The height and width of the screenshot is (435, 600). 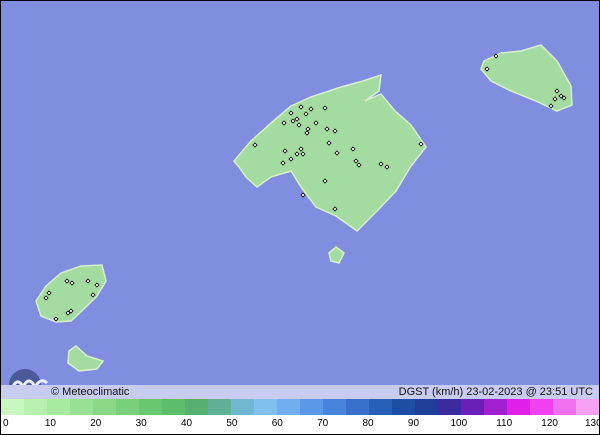 I want to click on scale-tick: 120, so click(x=549, y=423).